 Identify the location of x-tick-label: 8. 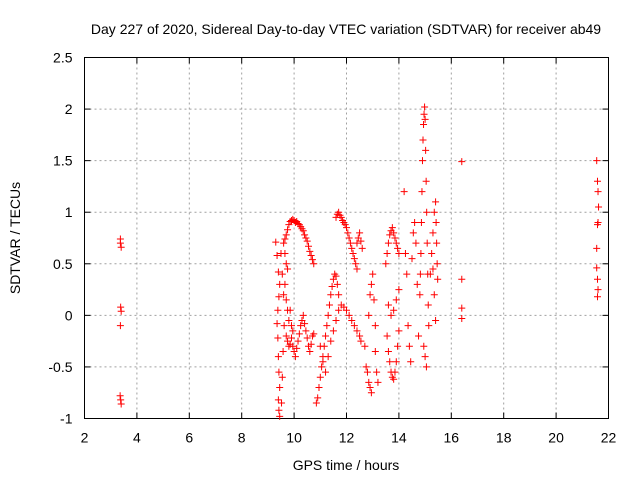
(242, 438).